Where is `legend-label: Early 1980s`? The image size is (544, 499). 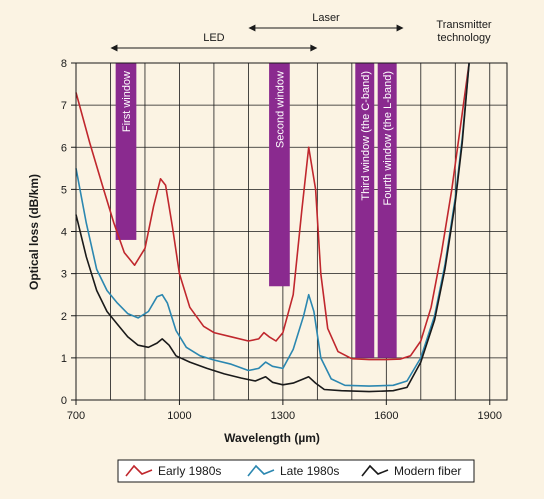 legend-label: Early 1980s is located at coordinates (189, 471).